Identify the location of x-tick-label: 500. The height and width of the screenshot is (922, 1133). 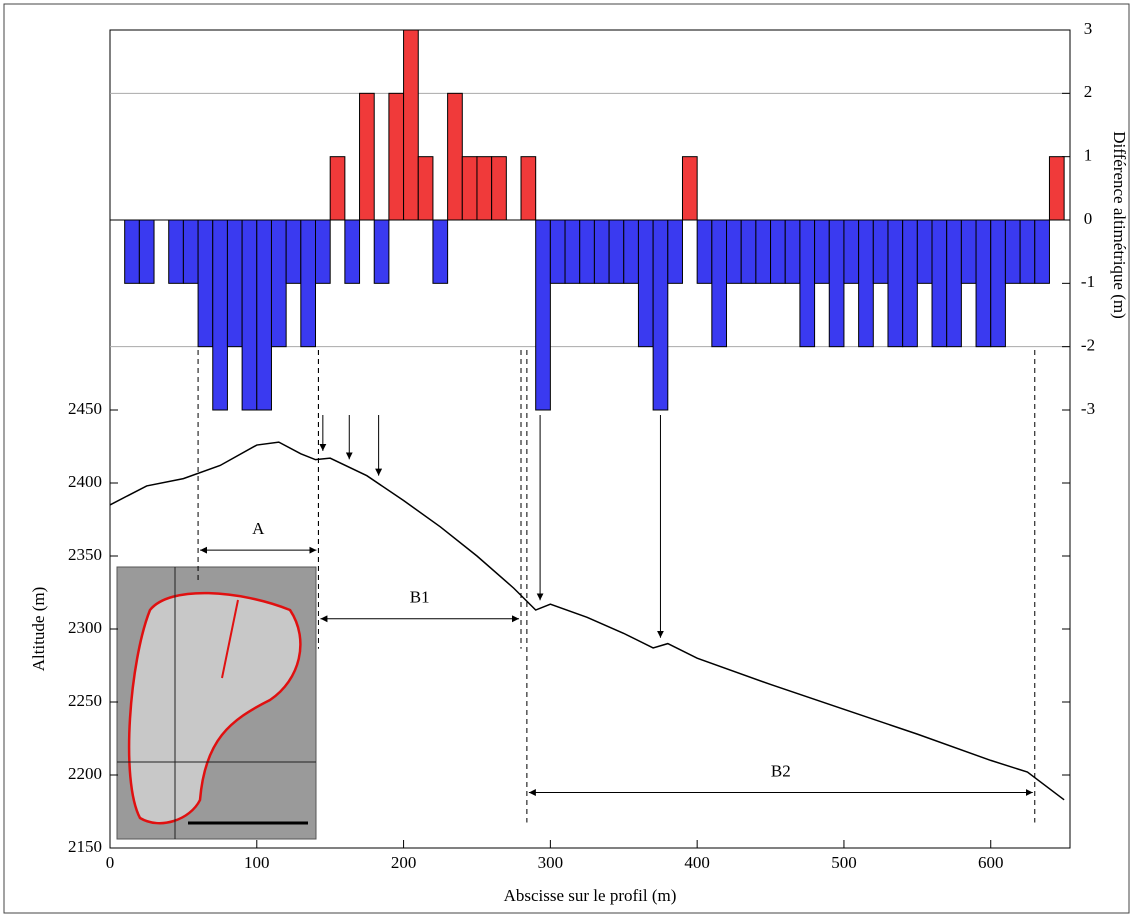
(844, 862).